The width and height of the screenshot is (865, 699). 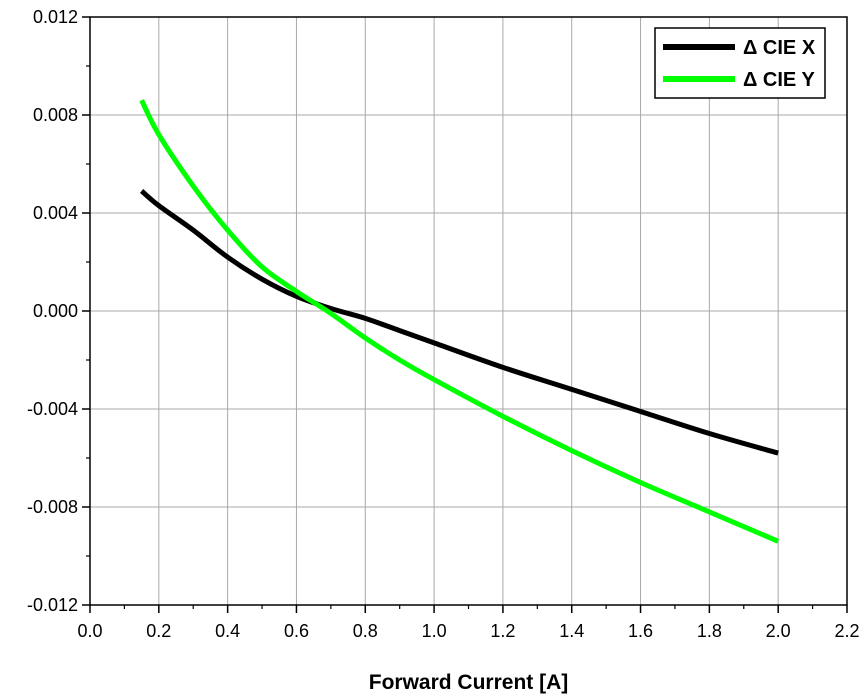 What do you see at coordinates (469, 682) in the screenshot?
I see `x-axis-title: Forward Current [A]` at bounding box center [469, 682].